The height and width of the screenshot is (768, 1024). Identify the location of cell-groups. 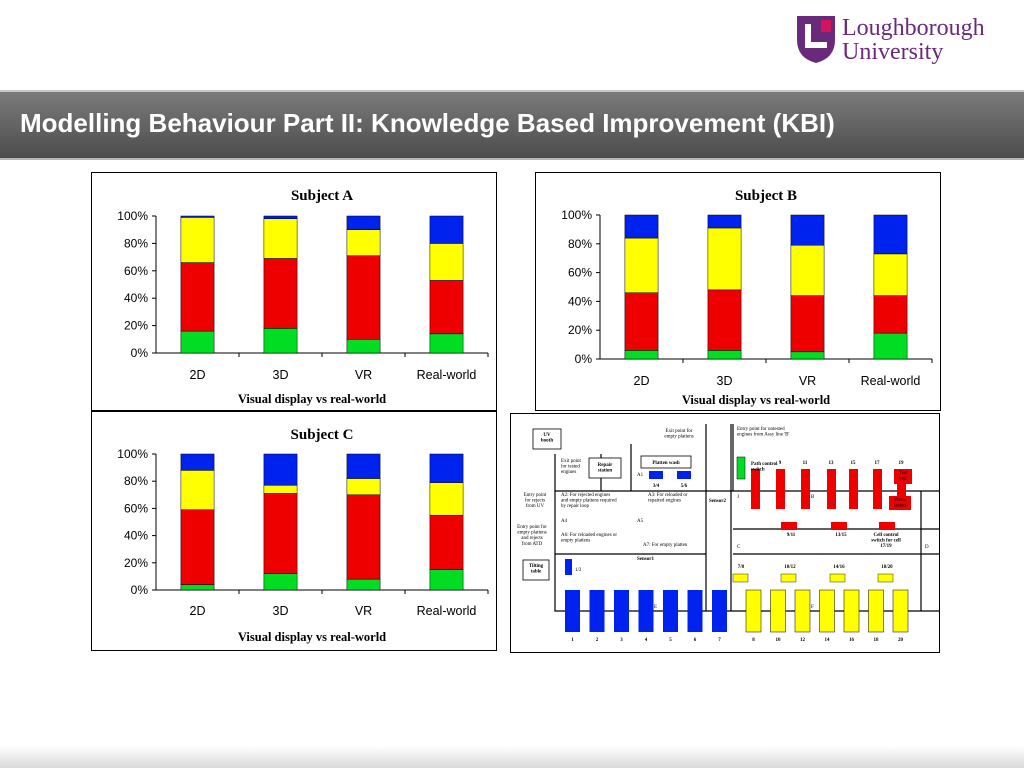
(738, 551).